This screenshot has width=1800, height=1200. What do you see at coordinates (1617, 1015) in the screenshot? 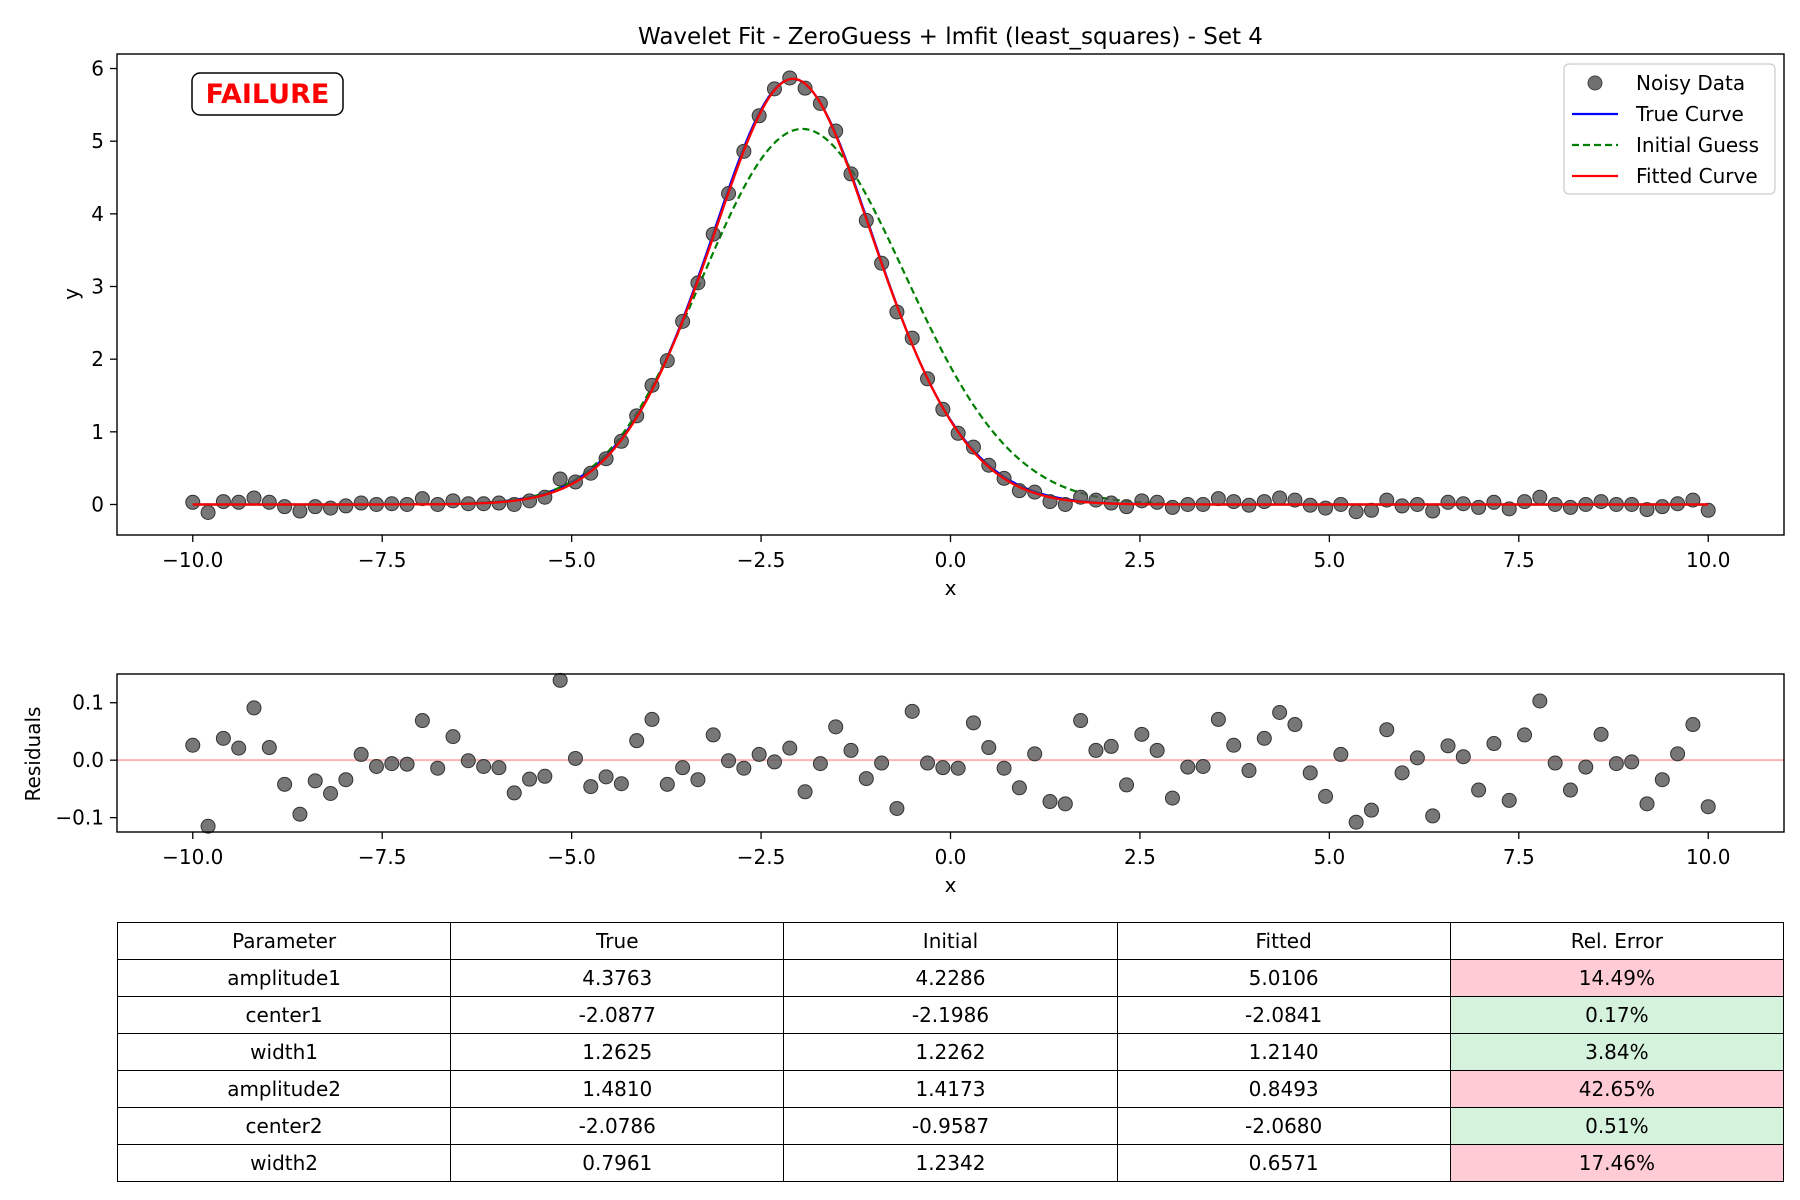
I see `rel-error-cell: 0.17%` at bounding box center [1617, 1015].